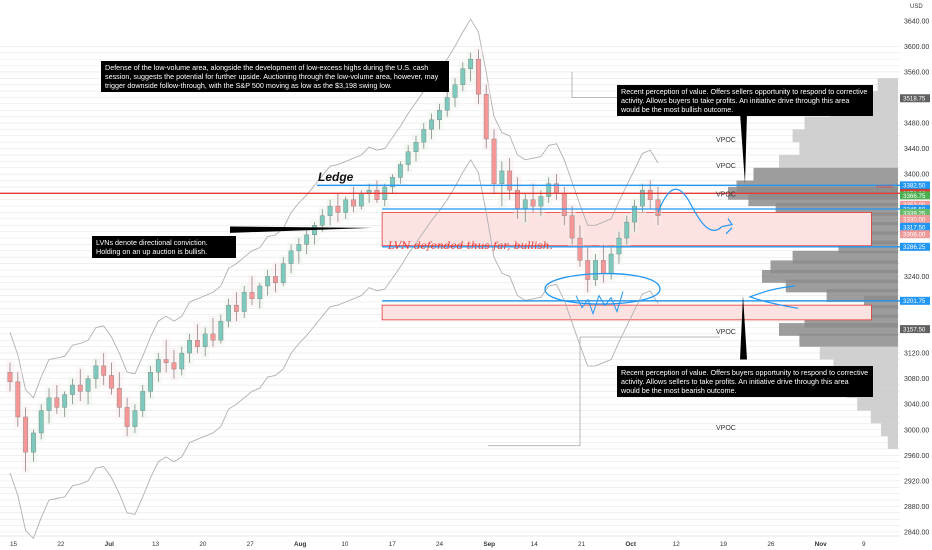 This screenshot has height=550, width=932. I want to click on price-tick-label: 3040.00, so click(916, 405).